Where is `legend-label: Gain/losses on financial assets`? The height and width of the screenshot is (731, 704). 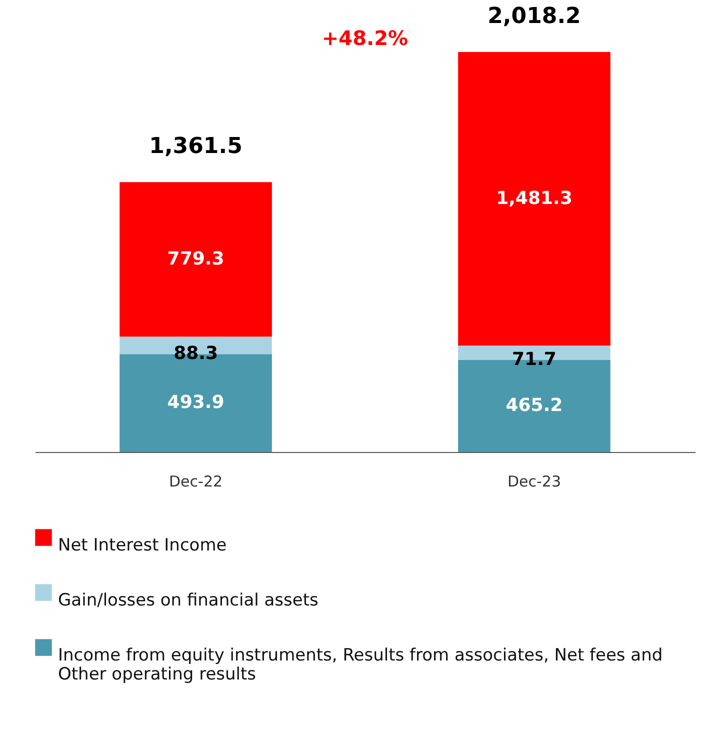
legend-label: Gain/losses on financial assets is located at coordinates (188, 600).